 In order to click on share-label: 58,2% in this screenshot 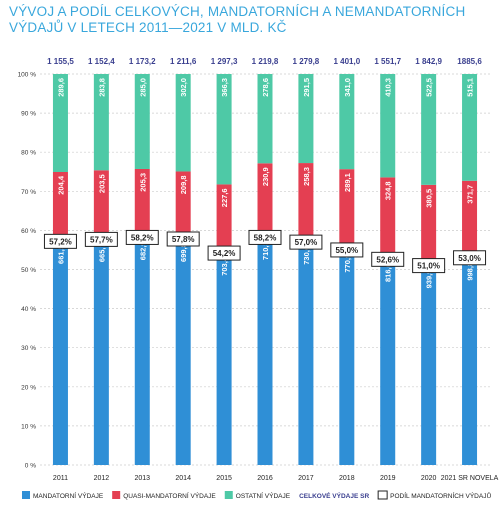, I will do `click(142, 237)`.